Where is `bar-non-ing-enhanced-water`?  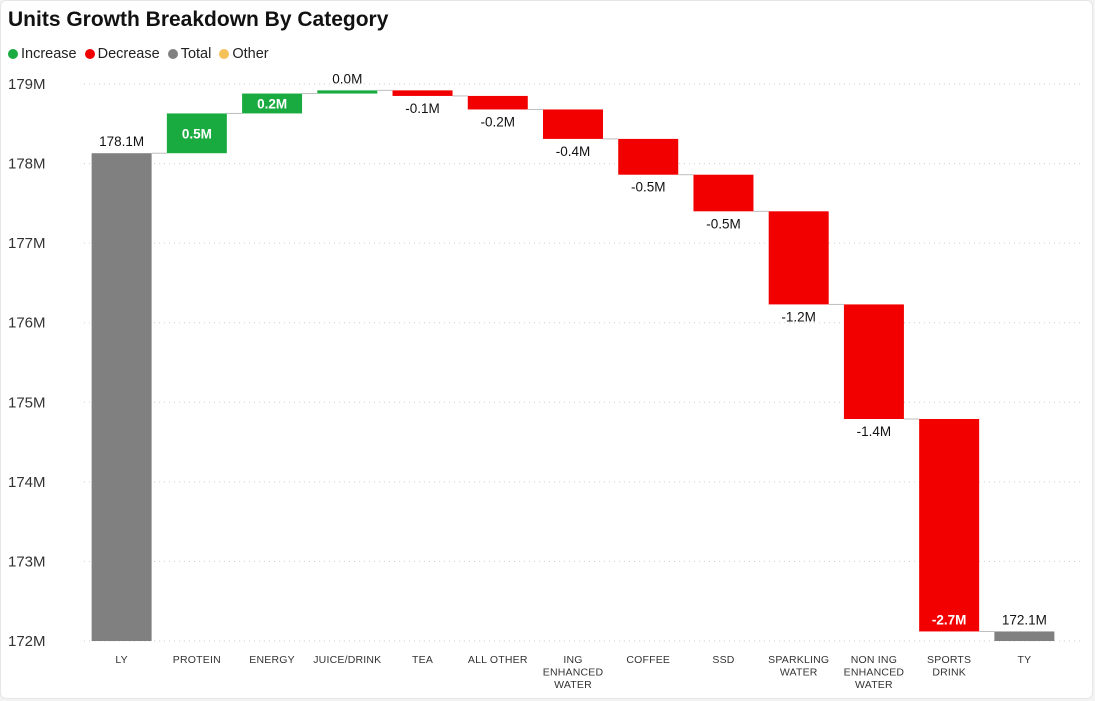
bar-non-ing-enhanced-water is located at coordinates (873, 361).